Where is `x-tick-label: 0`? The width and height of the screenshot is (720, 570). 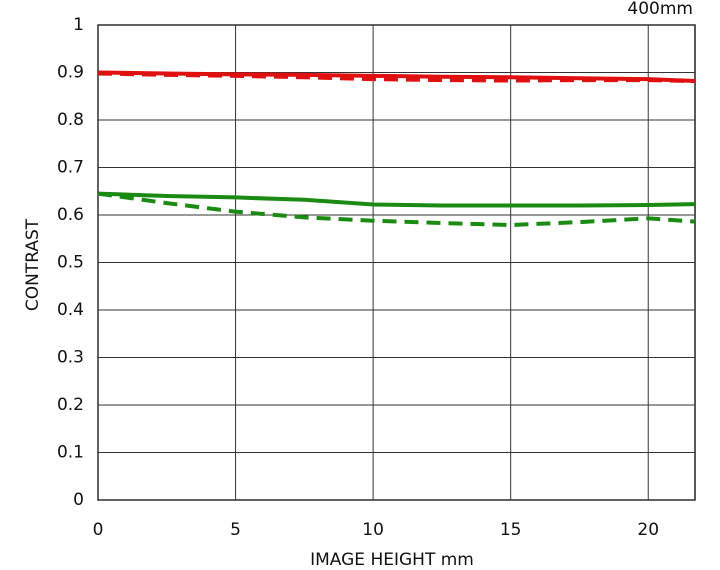 x-tick-label: 0 is located at coordinates (98, 530).